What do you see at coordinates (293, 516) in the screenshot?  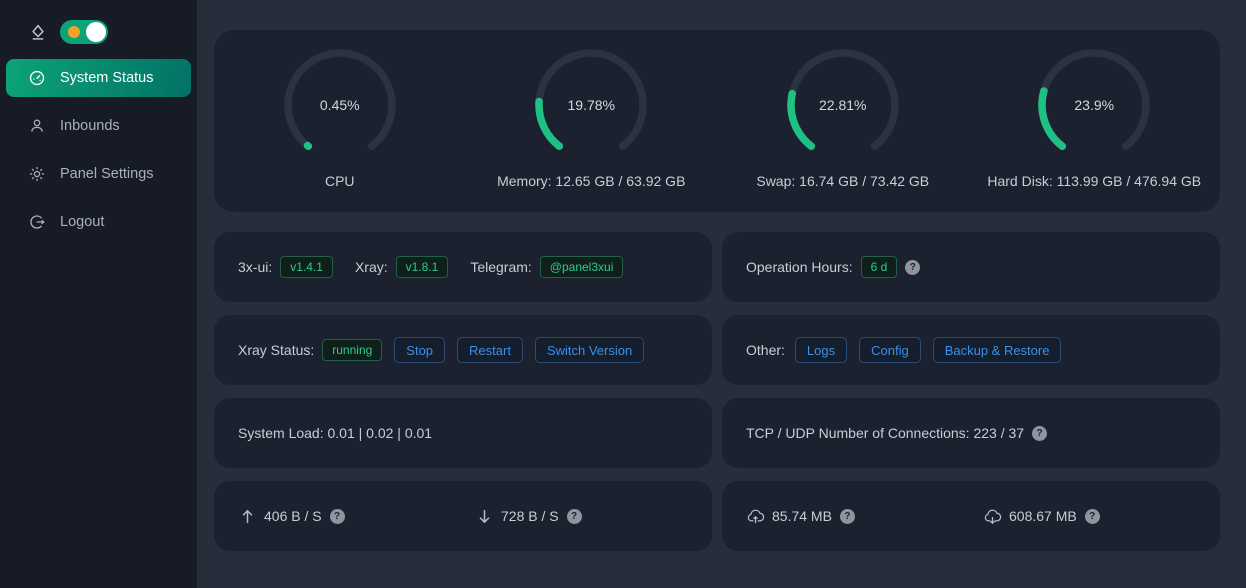 I see `upload-speed-value: 406 B / S` at bounding box center [293, 516].